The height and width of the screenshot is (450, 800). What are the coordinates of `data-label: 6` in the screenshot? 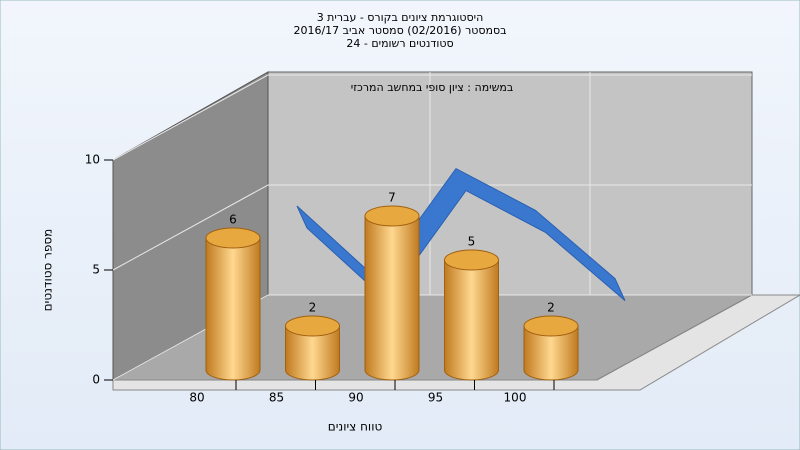 It's located at (233, 220).